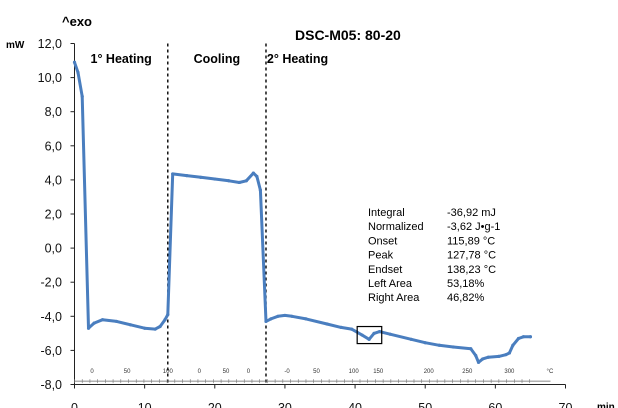  Describe the element at coordinates (217, 59) in the screenshot. I see `segment-label: Cooling` at that location.